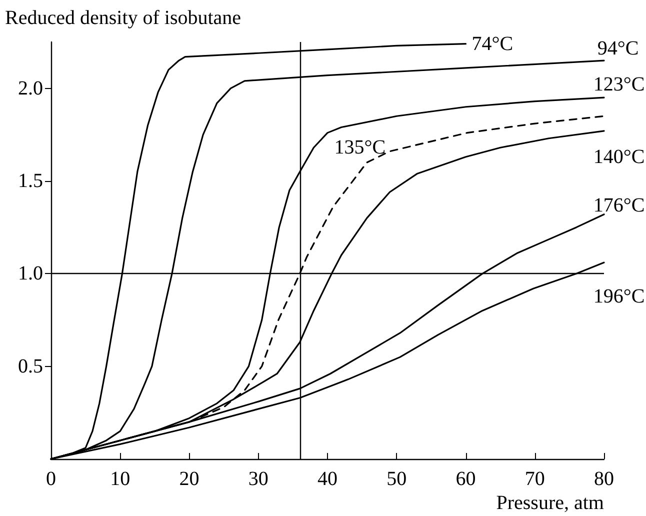  Describe the element at coordinates (550, 503) in the screenshot. I see `x-axis-title: Pressure, atm` at that location.